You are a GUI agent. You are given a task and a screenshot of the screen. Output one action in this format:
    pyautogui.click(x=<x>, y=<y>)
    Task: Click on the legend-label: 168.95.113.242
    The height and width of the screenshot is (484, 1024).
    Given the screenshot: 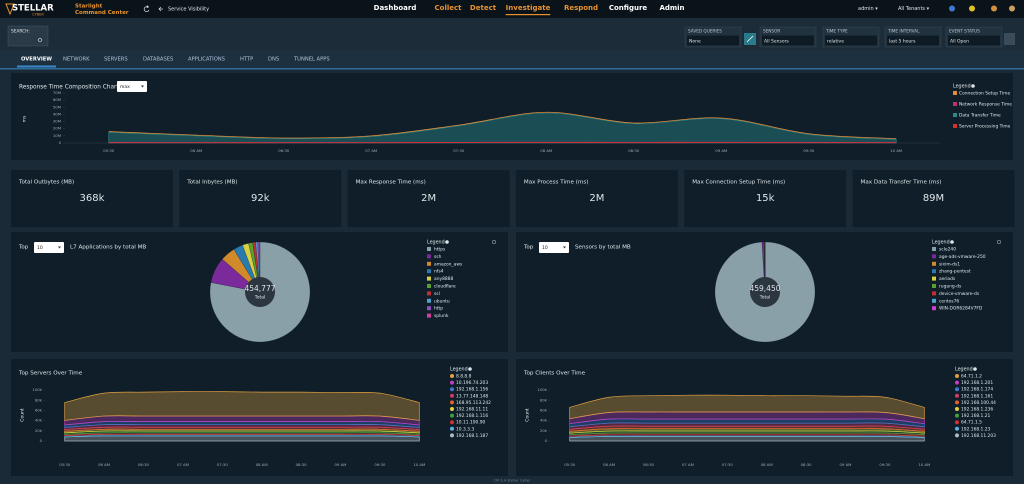 What is the action you would take?
    pyautogui.click(x=473, y=403)
    